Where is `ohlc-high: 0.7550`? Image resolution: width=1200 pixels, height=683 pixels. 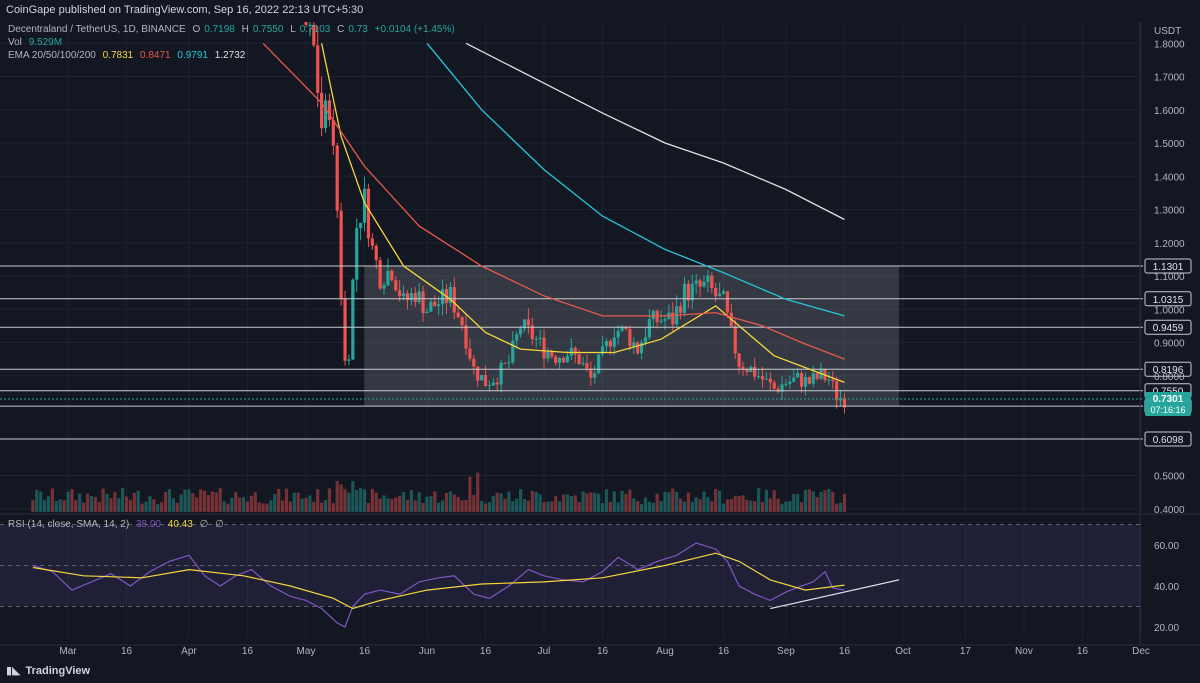
ohlc-high: 0.7550 is located at coordinates (268, 29).